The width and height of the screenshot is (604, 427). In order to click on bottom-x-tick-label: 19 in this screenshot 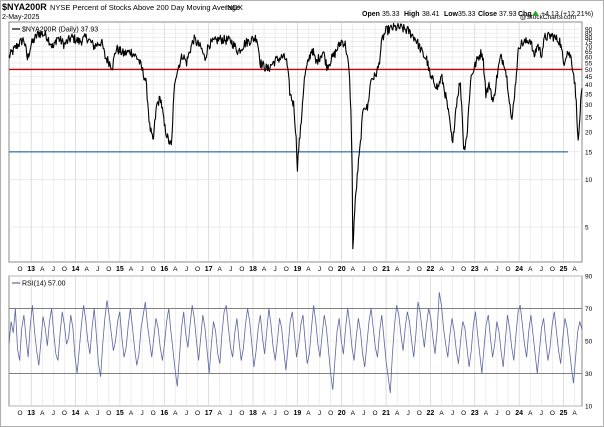, I will do `click(297, 413)`.